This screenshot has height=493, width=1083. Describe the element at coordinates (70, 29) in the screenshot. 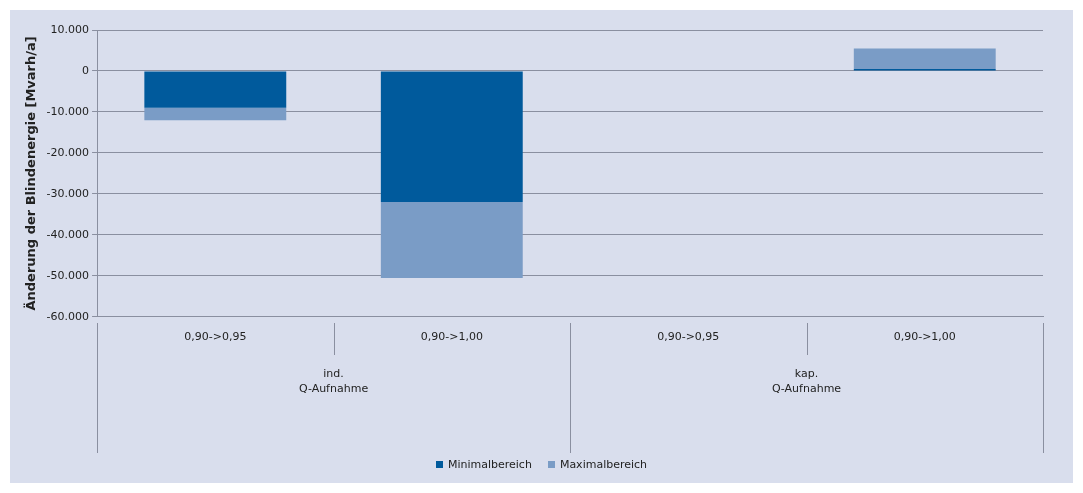

I see `y-tick-label: 10.000` at that location.